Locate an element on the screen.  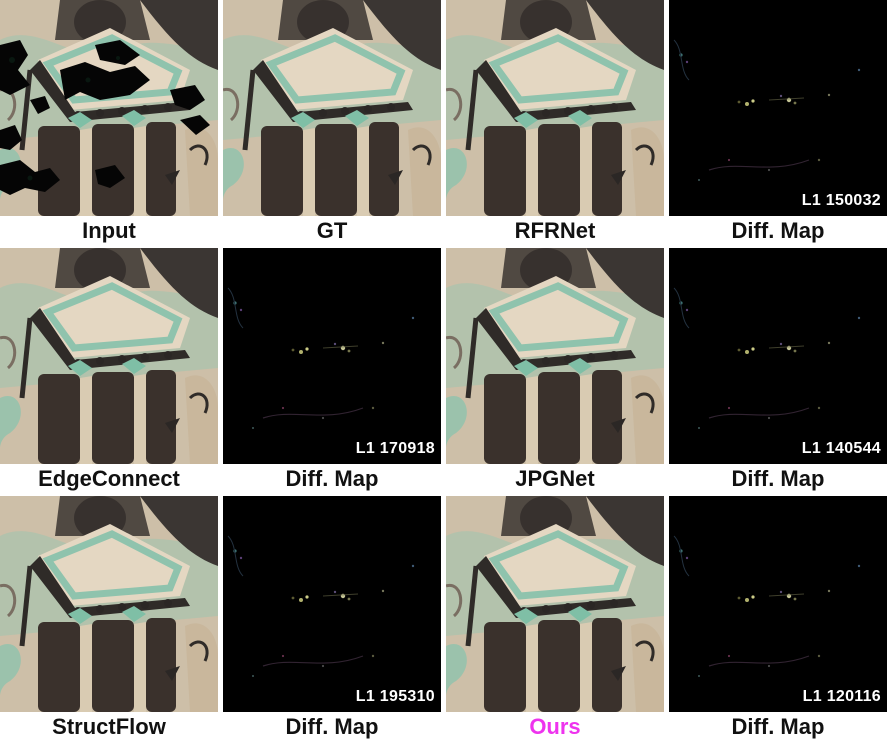
difference-map-image: L1 195310 is located at coordinates (332, 604).